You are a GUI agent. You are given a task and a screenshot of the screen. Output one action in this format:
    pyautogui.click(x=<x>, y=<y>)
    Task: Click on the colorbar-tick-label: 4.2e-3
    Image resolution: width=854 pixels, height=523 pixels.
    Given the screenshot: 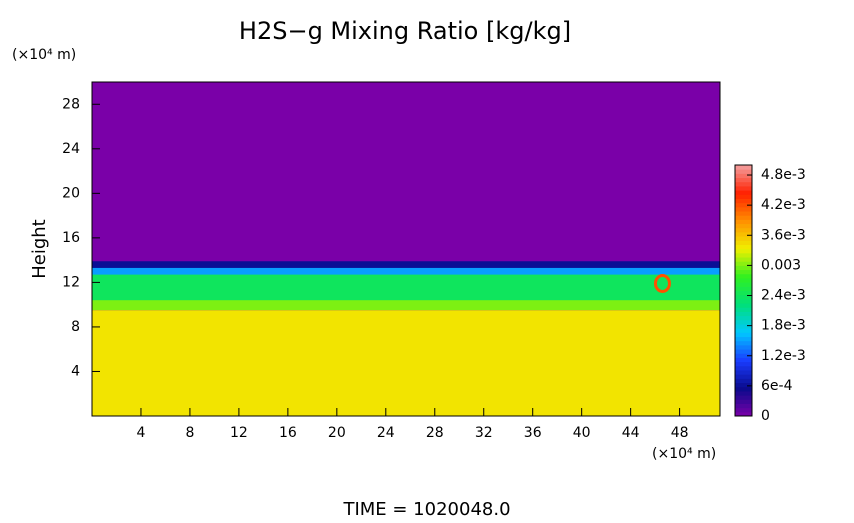 What is the action you would take?
    pyautogui.click(x=783, y=205)
    